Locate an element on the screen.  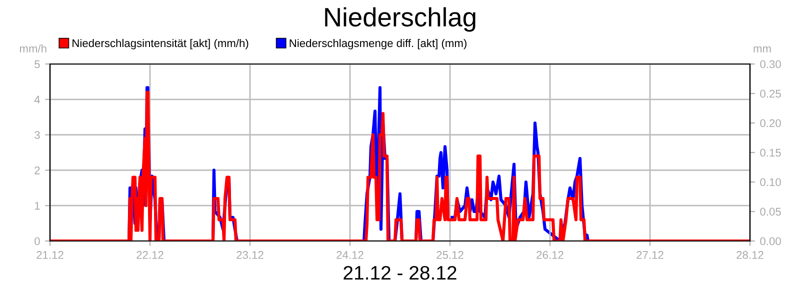
y2-tick-label: 0.20 is located at coordinates (770, 123).